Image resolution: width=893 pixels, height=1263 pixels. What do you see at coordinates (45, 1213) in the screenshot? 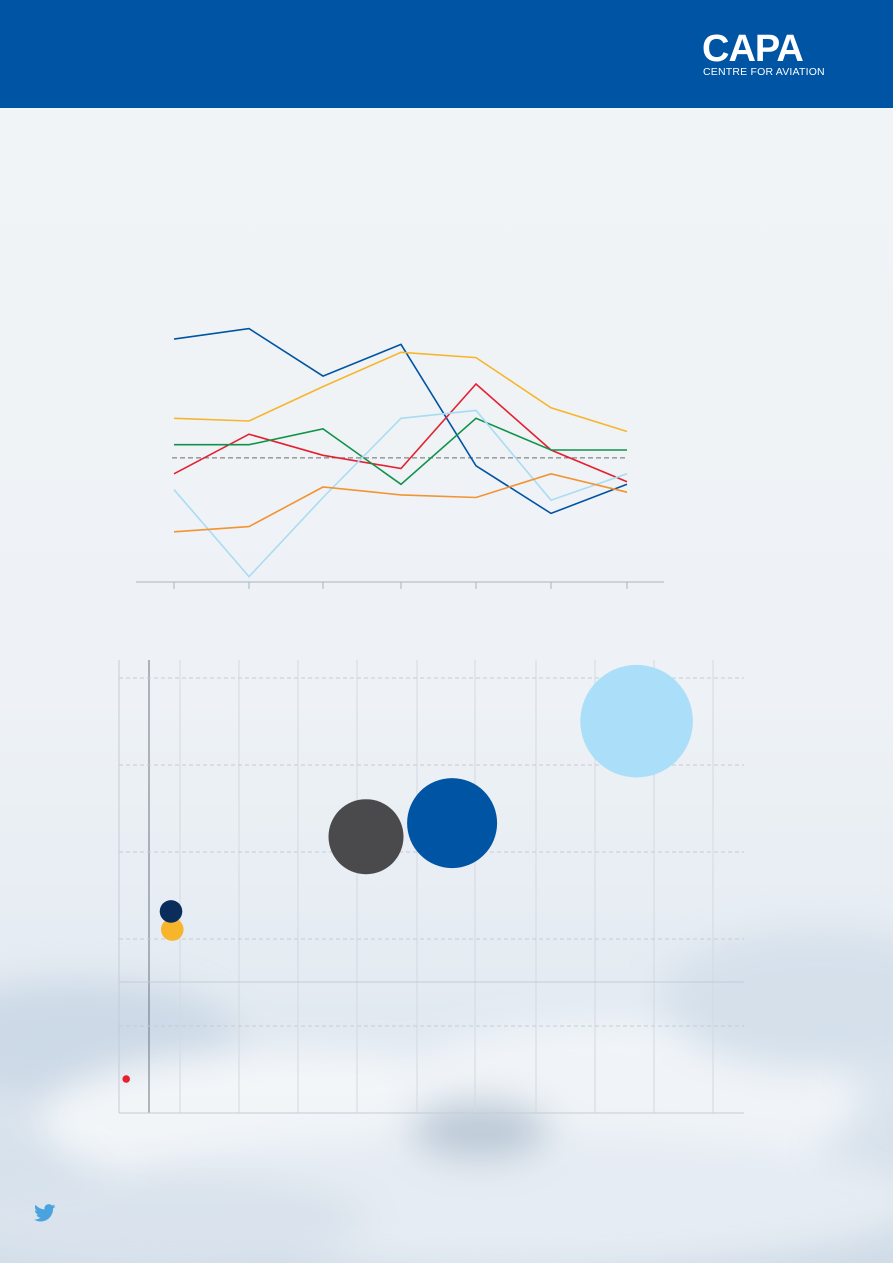
I see `twitter-icon` at bounding box center [45, 1213].